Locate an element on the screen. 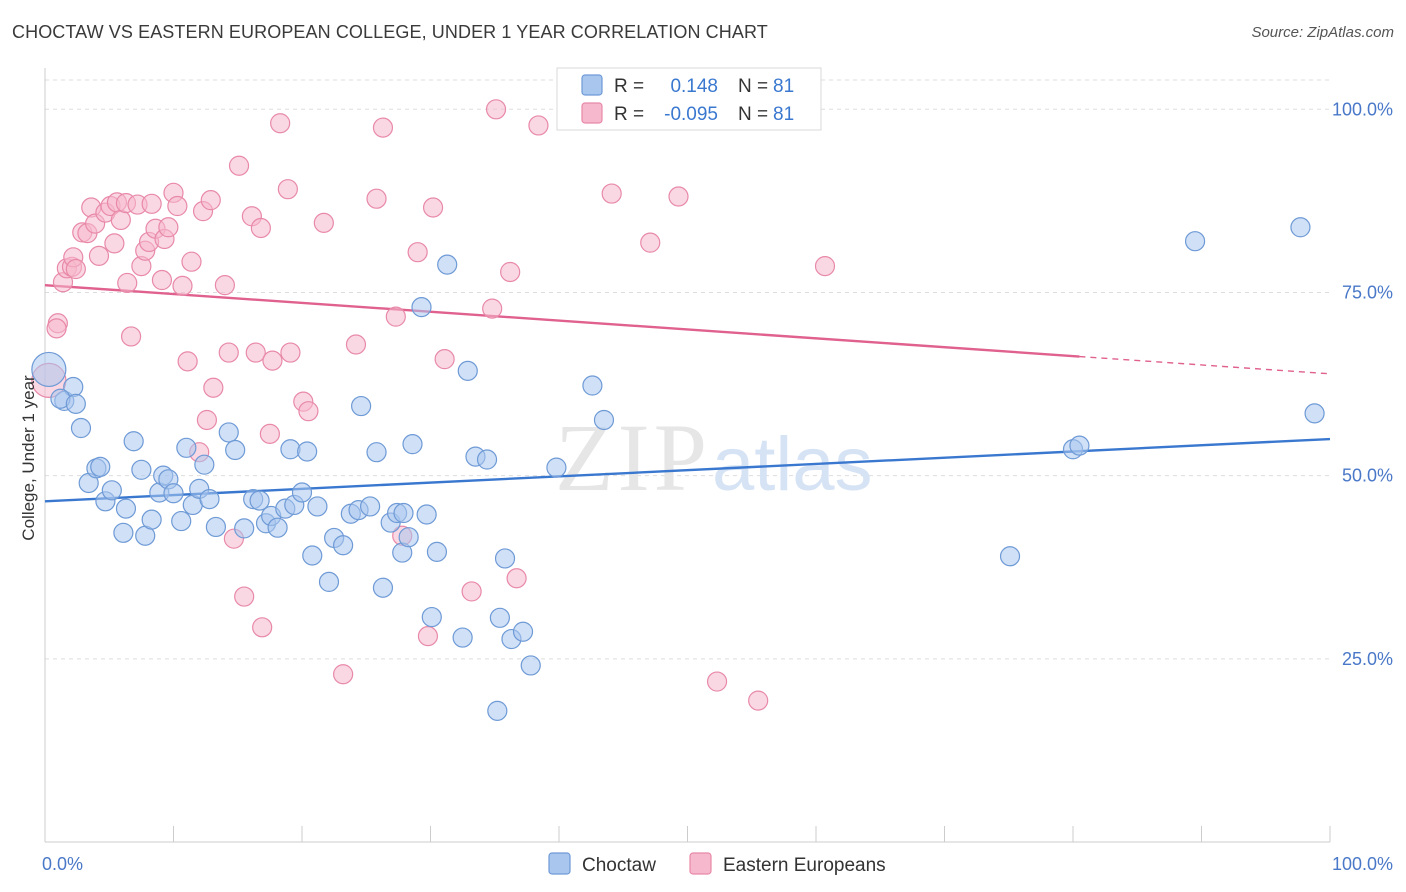 The width and height of the screenshot is (1406, 892). legend-label-eastern: Eastern Europeans is located at coordinates (804, 865).